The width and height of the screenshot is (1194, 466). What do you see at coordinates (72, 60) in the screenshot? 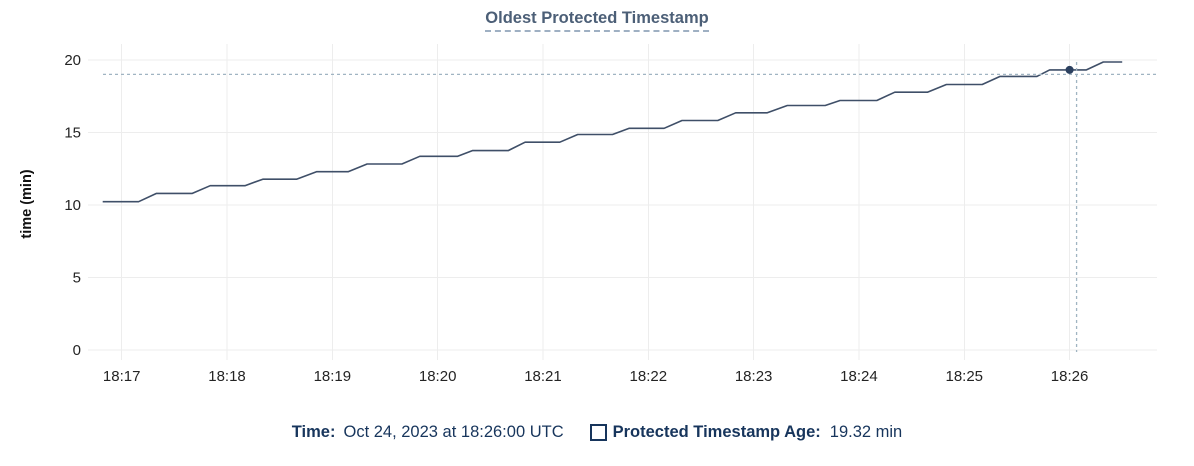
I see `y-tick-label: 20` at bounding box center [72, 60].